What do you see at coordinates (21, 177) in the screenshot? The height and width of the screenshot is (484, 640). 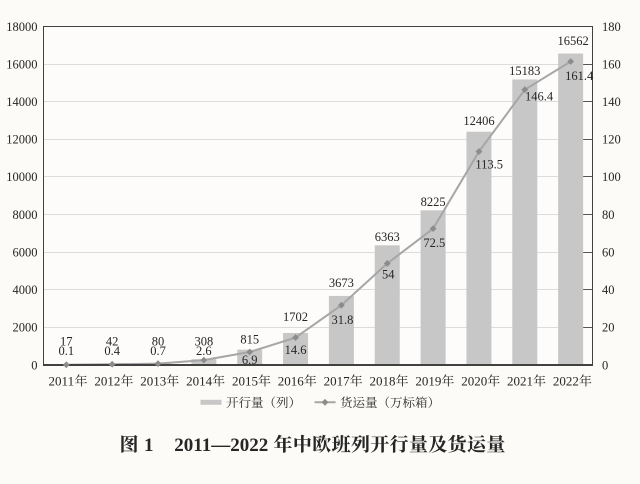 I see `svg-text: 10000` at bounding box center [21, 177].